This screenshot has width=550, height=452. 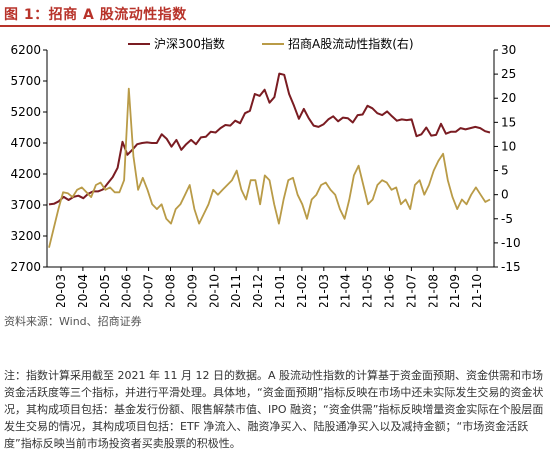 I want to click on x-tick-label: 2020-03, so click(x=61, y=290).